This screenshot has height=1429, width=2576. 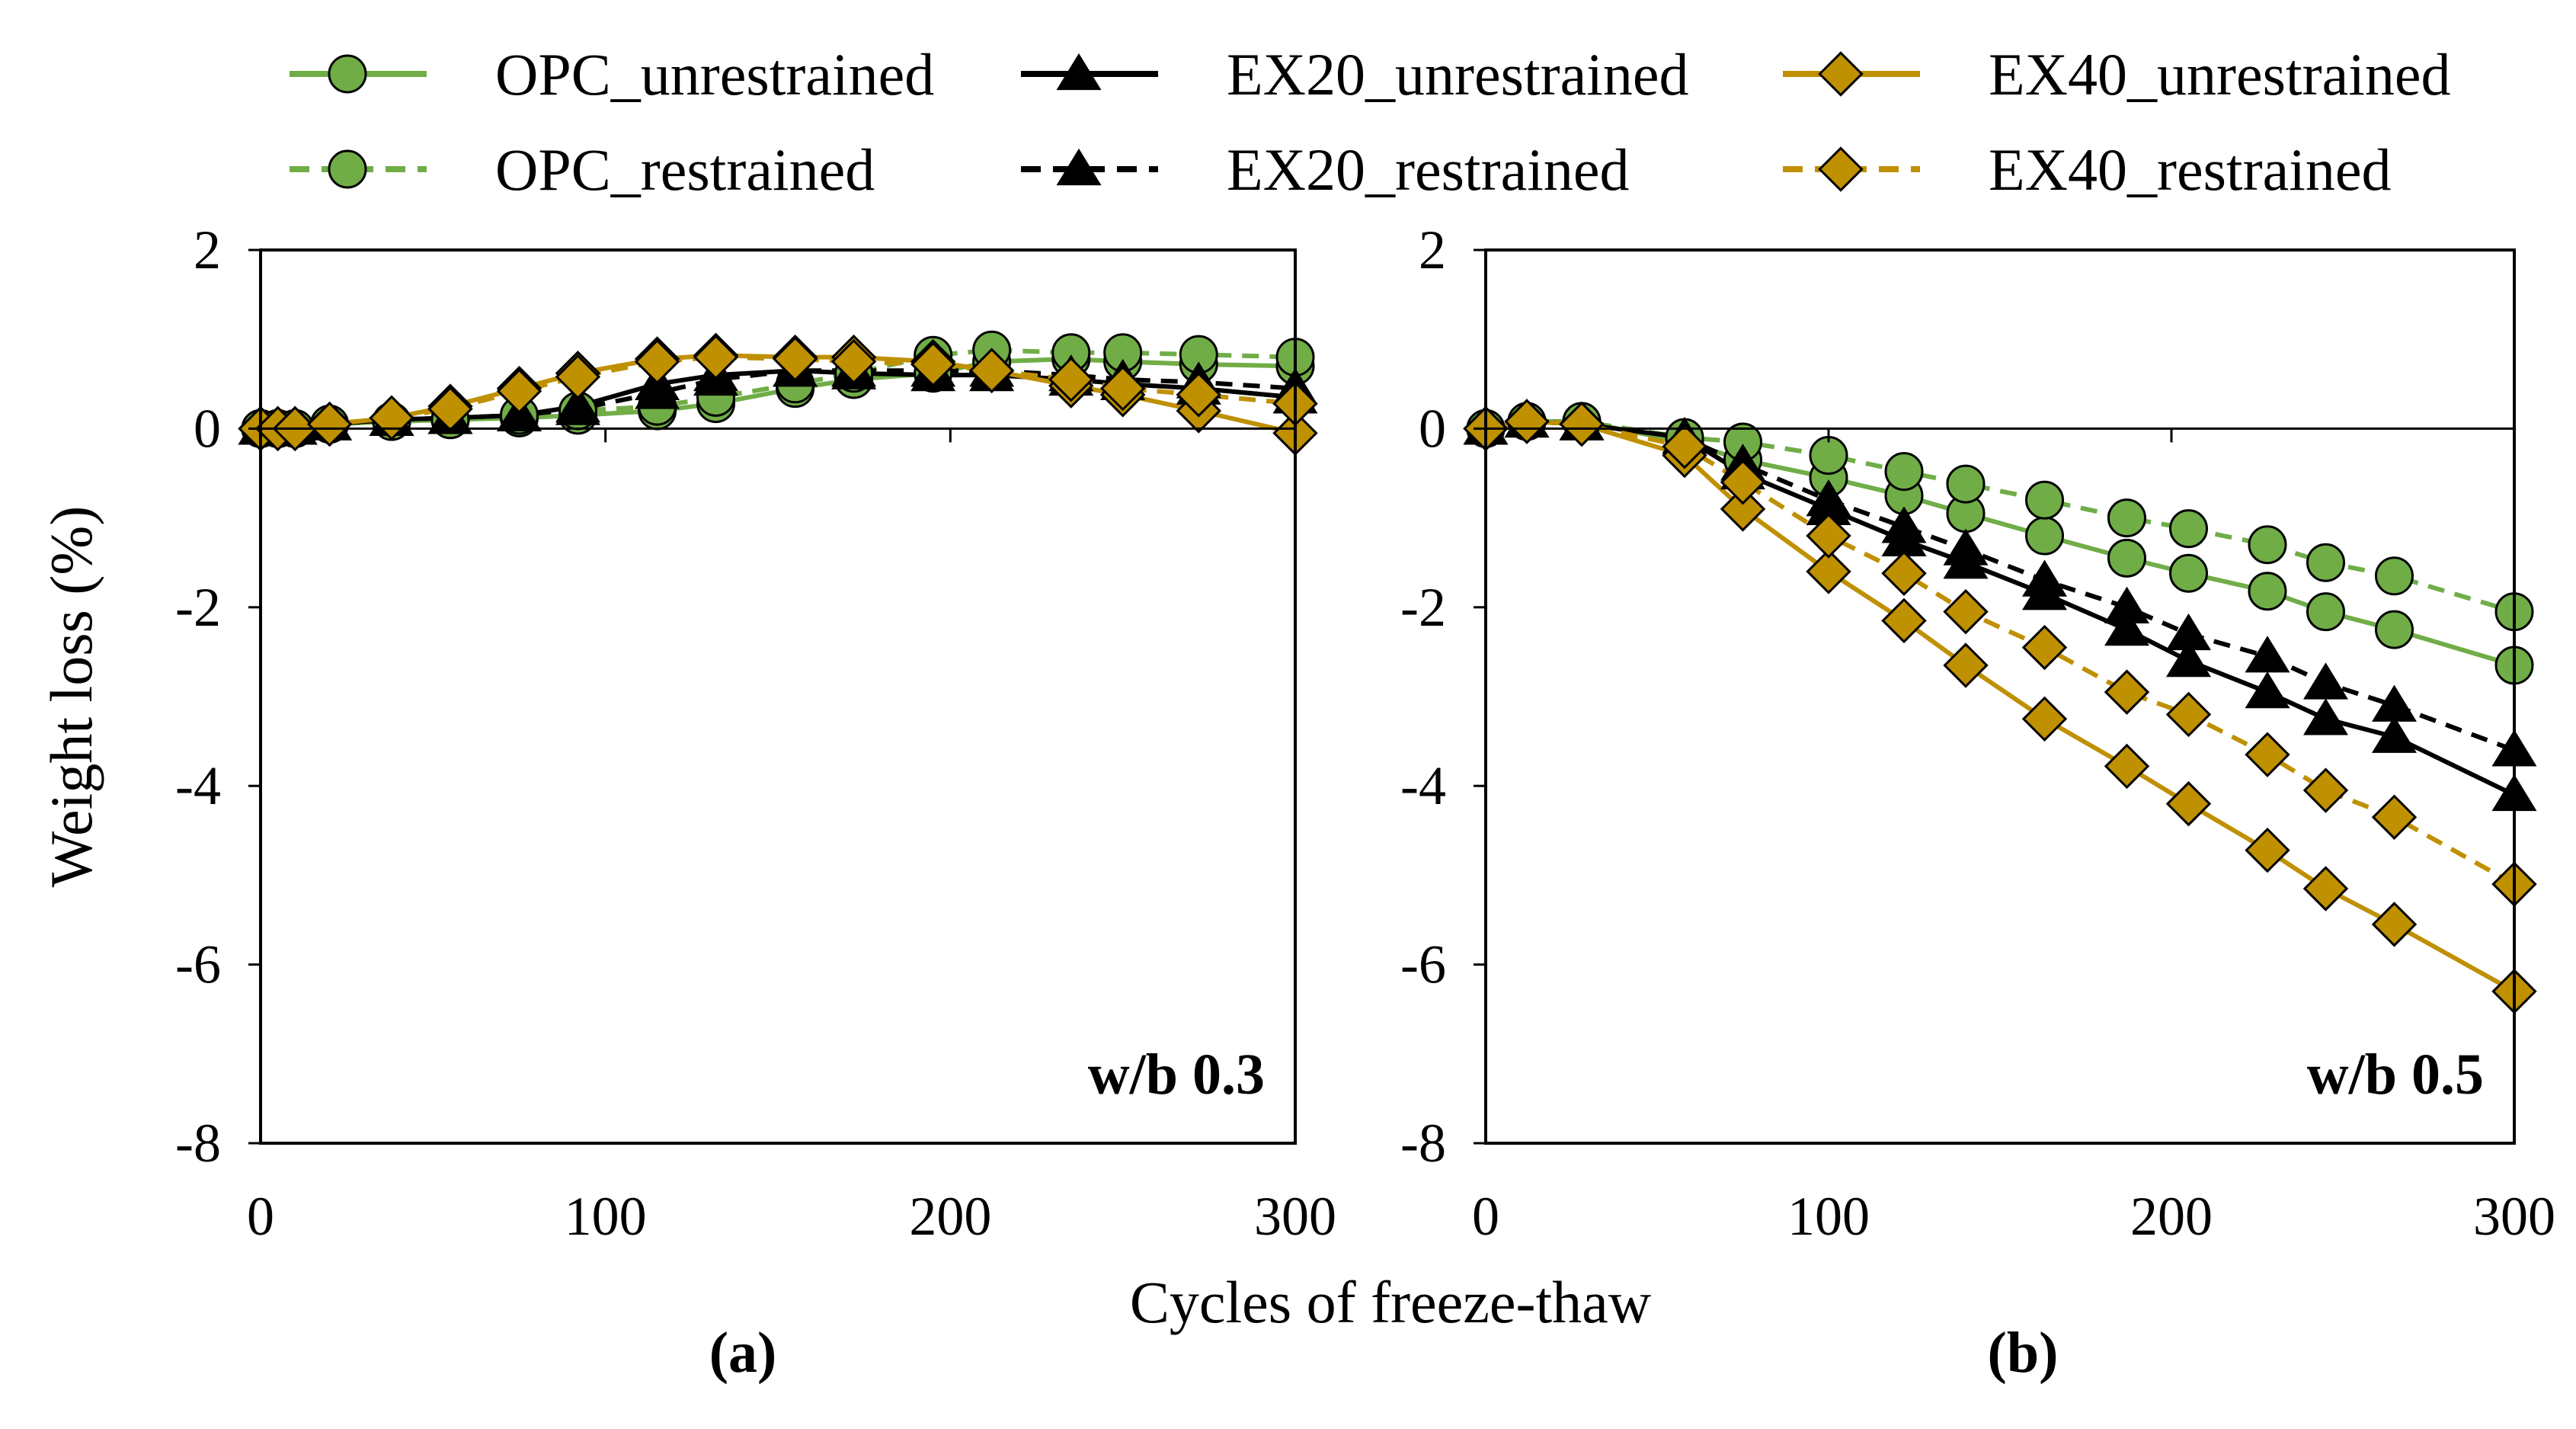 I want to click on panel-a-x-tick-label: 0, so click(x=260, y=1216).